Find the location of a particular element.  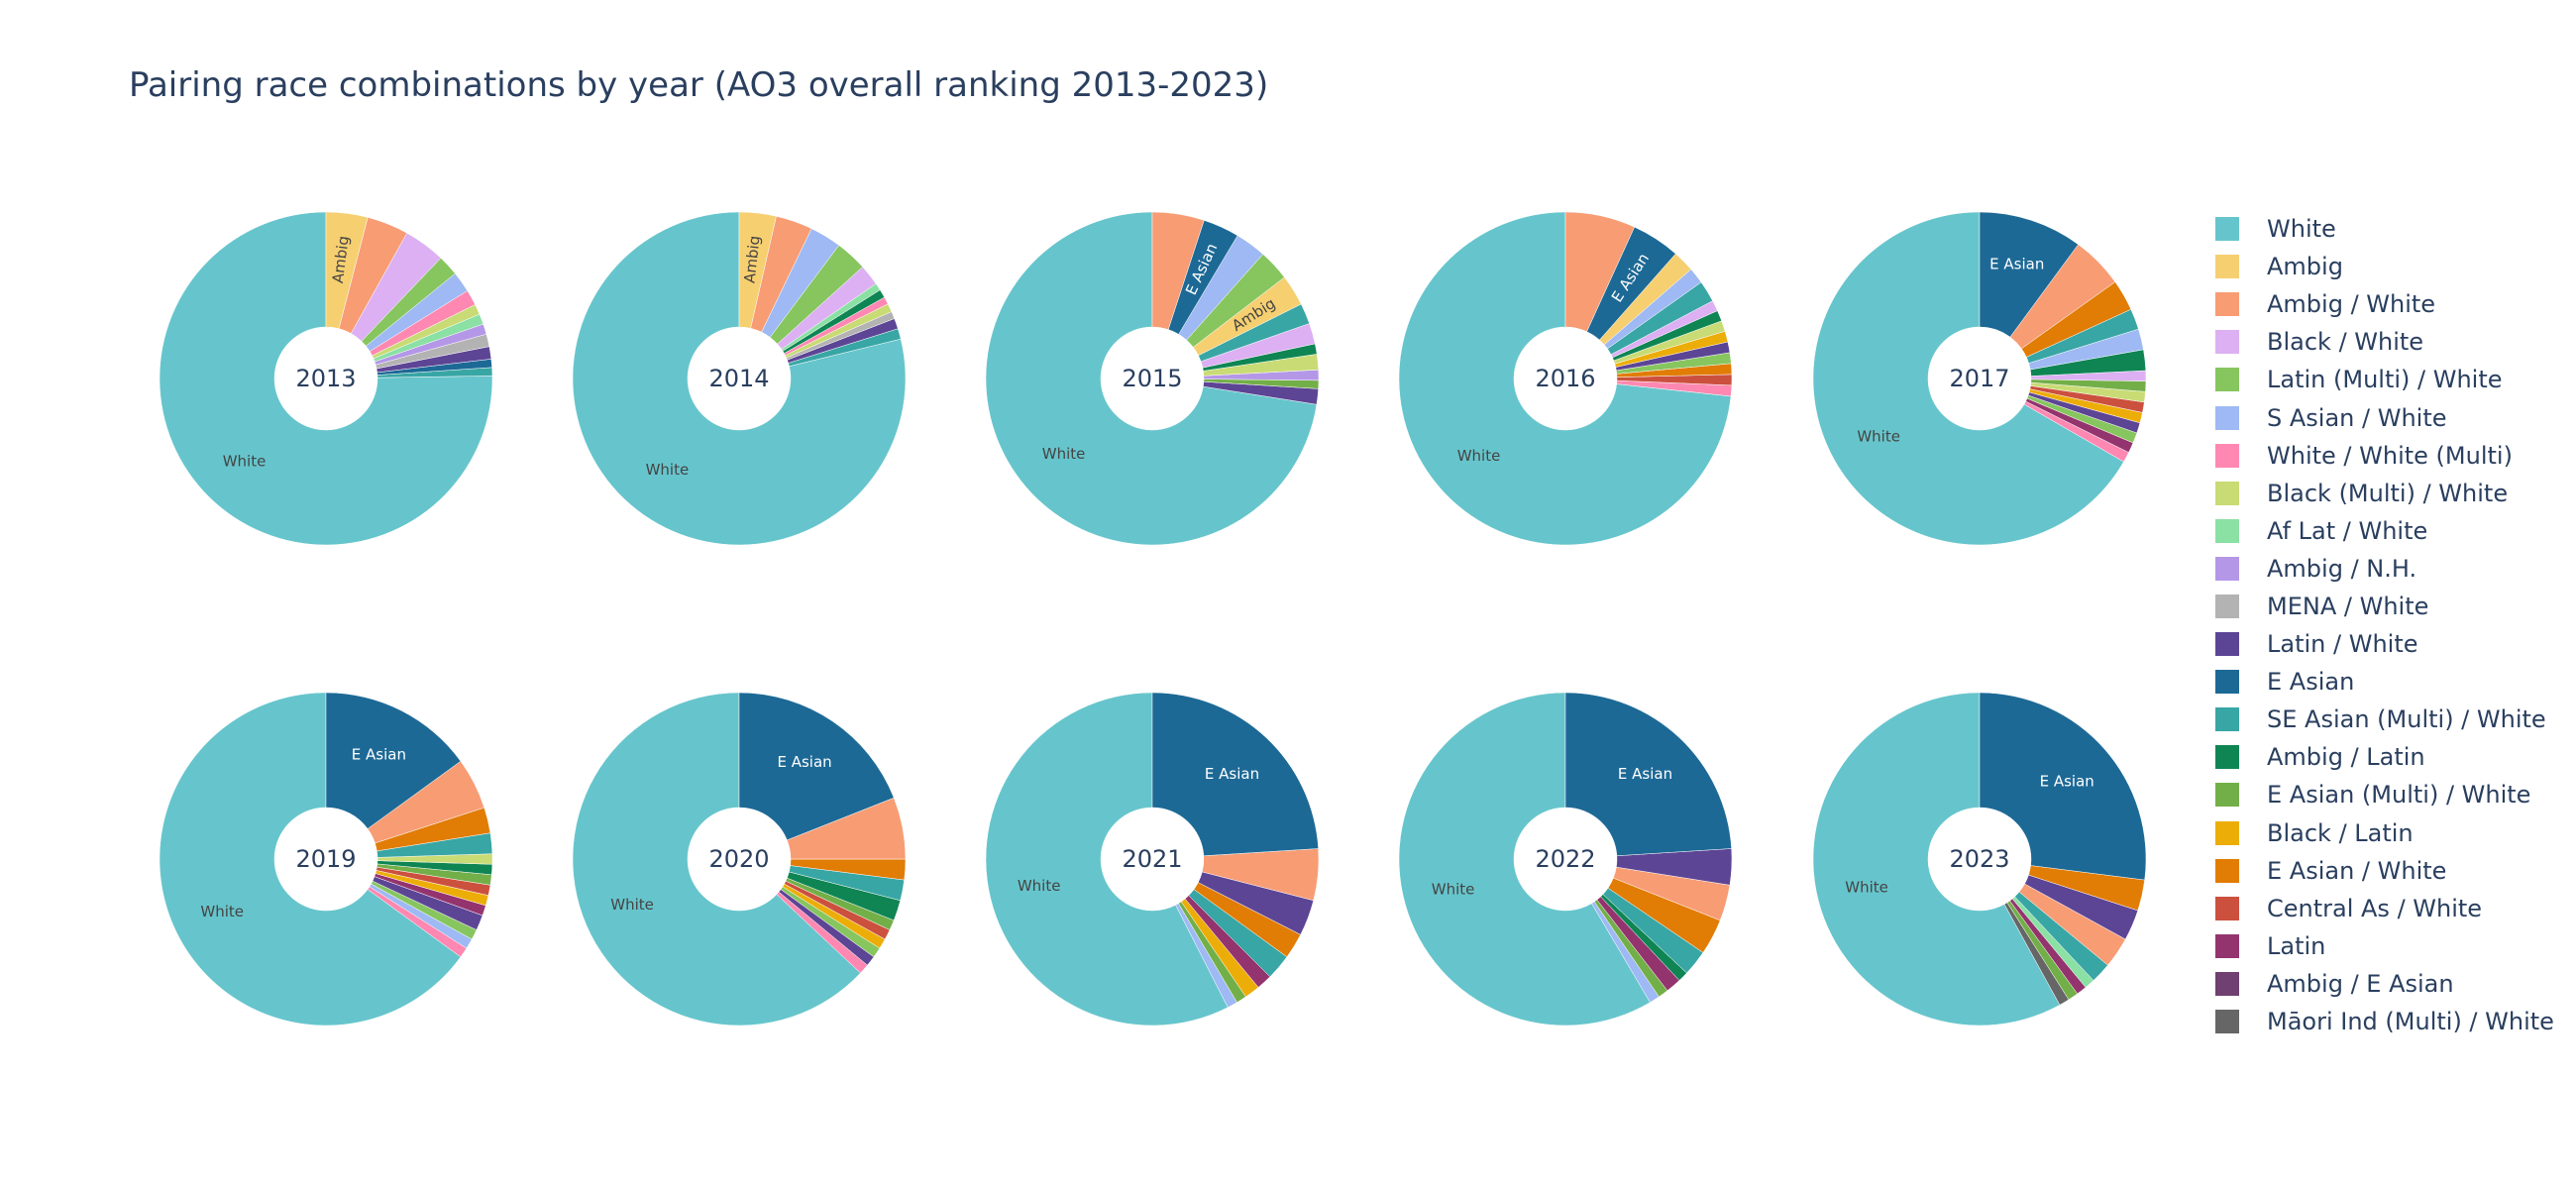

slice-2017-se-asian-multi-white is located at coordinates (2082, 336).